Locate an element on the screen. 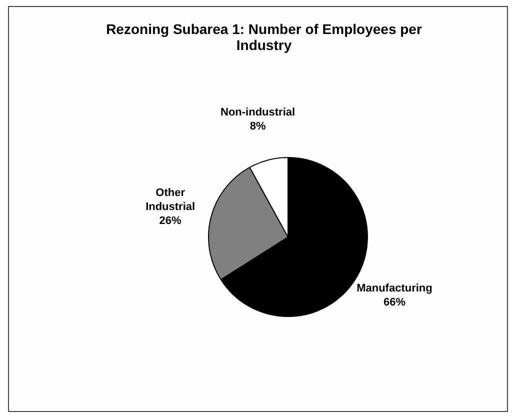 The image size is (516, 418). slice-label: Other Industrial is located at coordinates (171, 199).